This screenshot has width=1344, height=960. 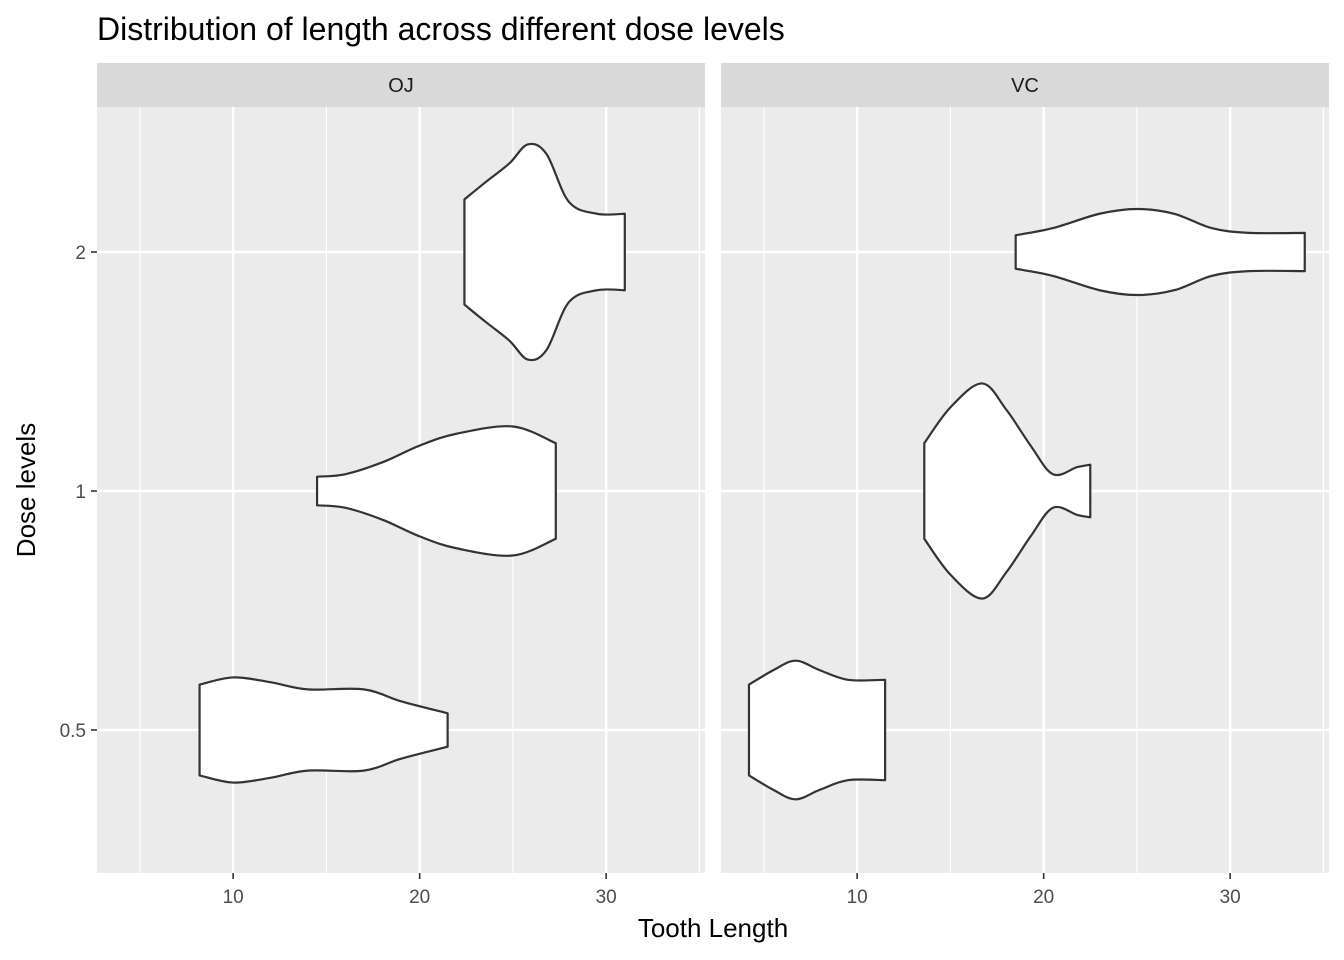 I want to click on y-tick-label: 1, so click(x=80, y=492).